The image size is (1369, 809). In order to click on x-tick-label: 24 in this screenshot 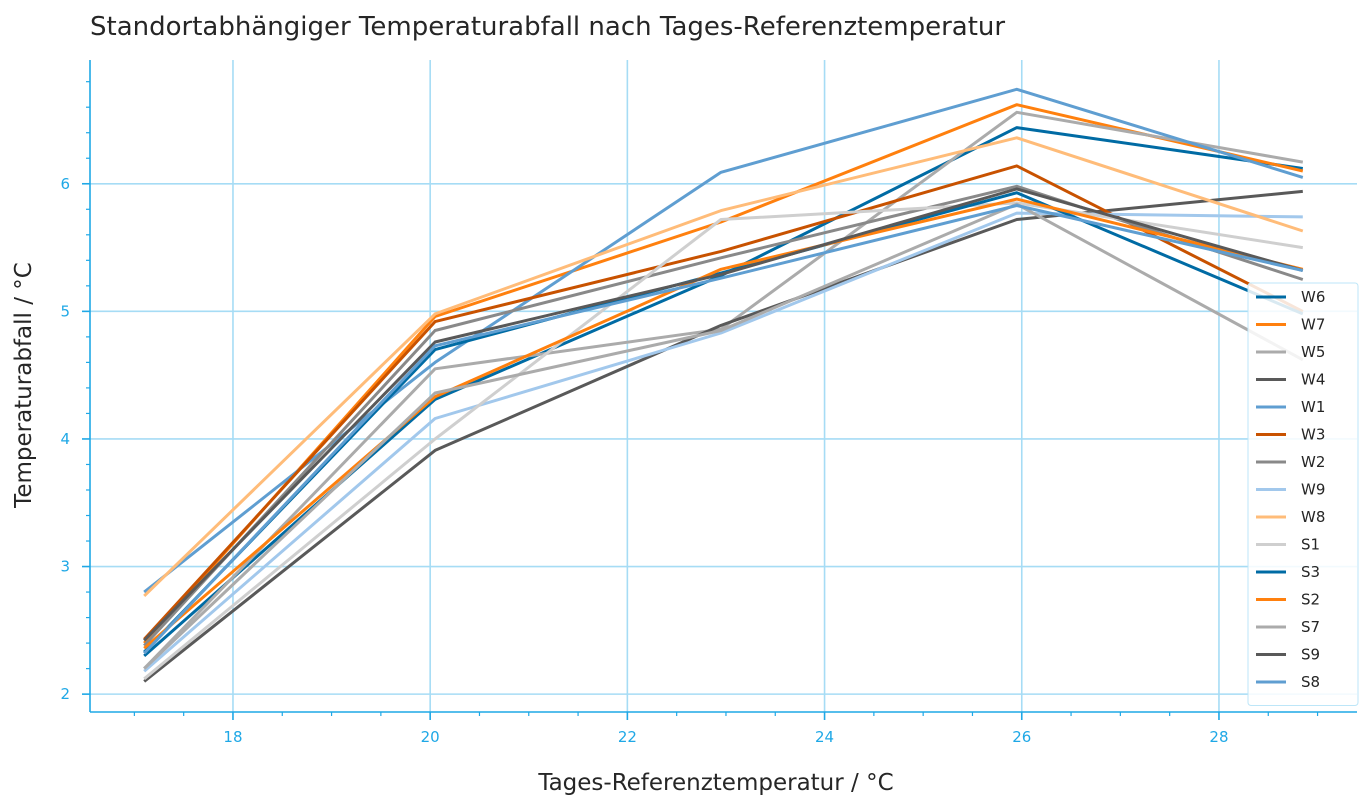, I will do `click(824, 737)`.